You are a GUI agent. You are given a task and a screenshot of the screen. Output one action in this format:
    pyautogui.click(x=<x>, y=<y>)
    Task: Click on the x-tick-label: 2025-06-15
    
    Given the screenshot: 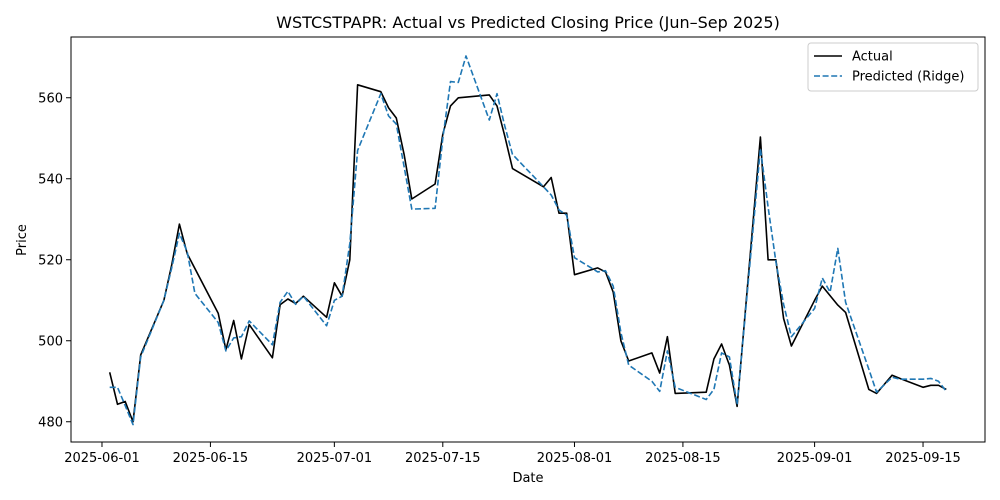 What is the action you would take?
    pyautogui.click(x=211, y=458)
    